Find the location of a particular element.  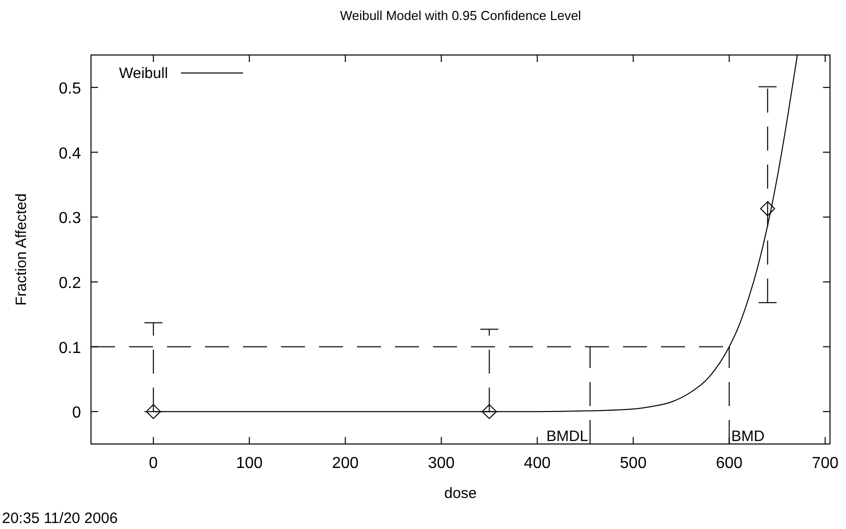

ref-line-label: BMDL is located at coordinates (567, 436).